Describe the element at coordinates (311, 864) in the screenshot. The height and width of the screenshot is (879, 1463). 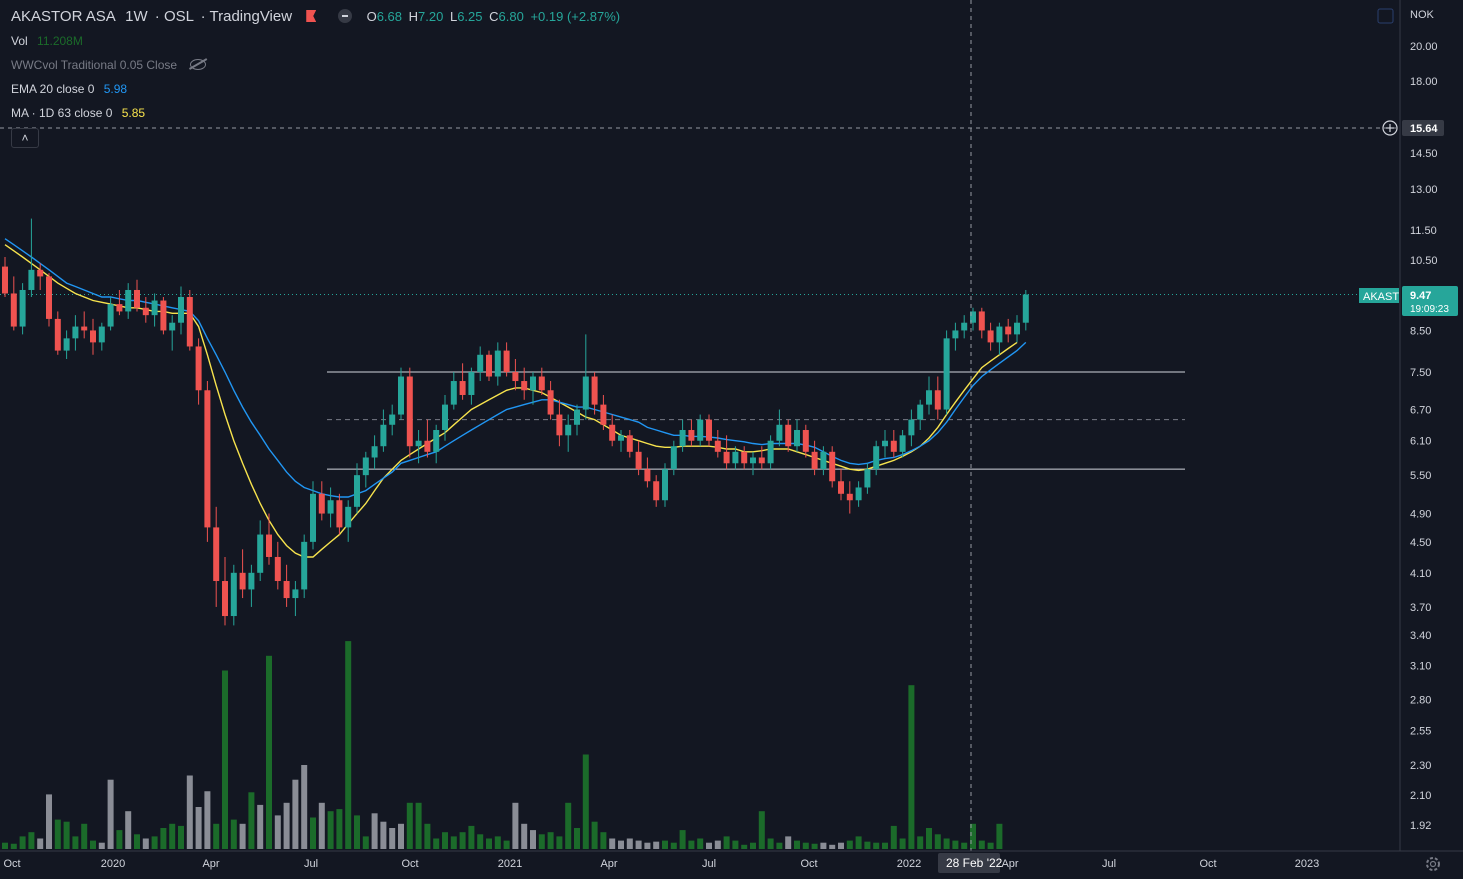
I see `time-tick-label: Jul` at that location.